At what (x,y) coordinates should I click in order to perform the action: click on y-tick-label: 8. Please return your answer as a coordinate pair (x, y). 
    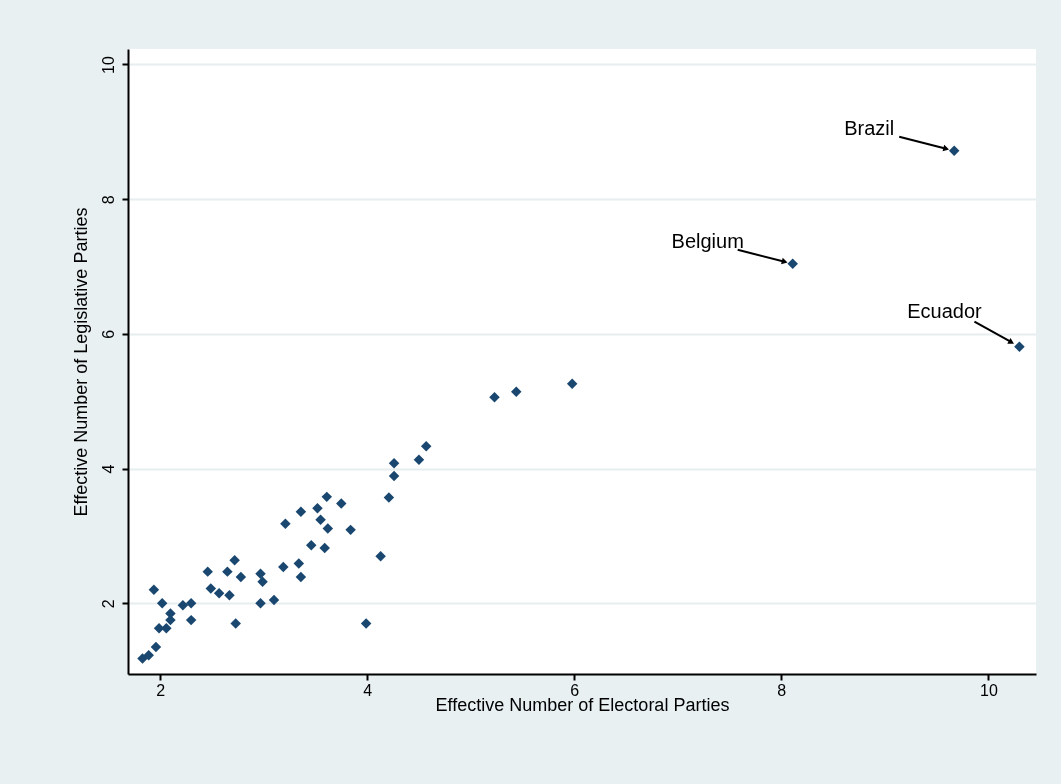
    Looking at the image, I should click on (108, 200).